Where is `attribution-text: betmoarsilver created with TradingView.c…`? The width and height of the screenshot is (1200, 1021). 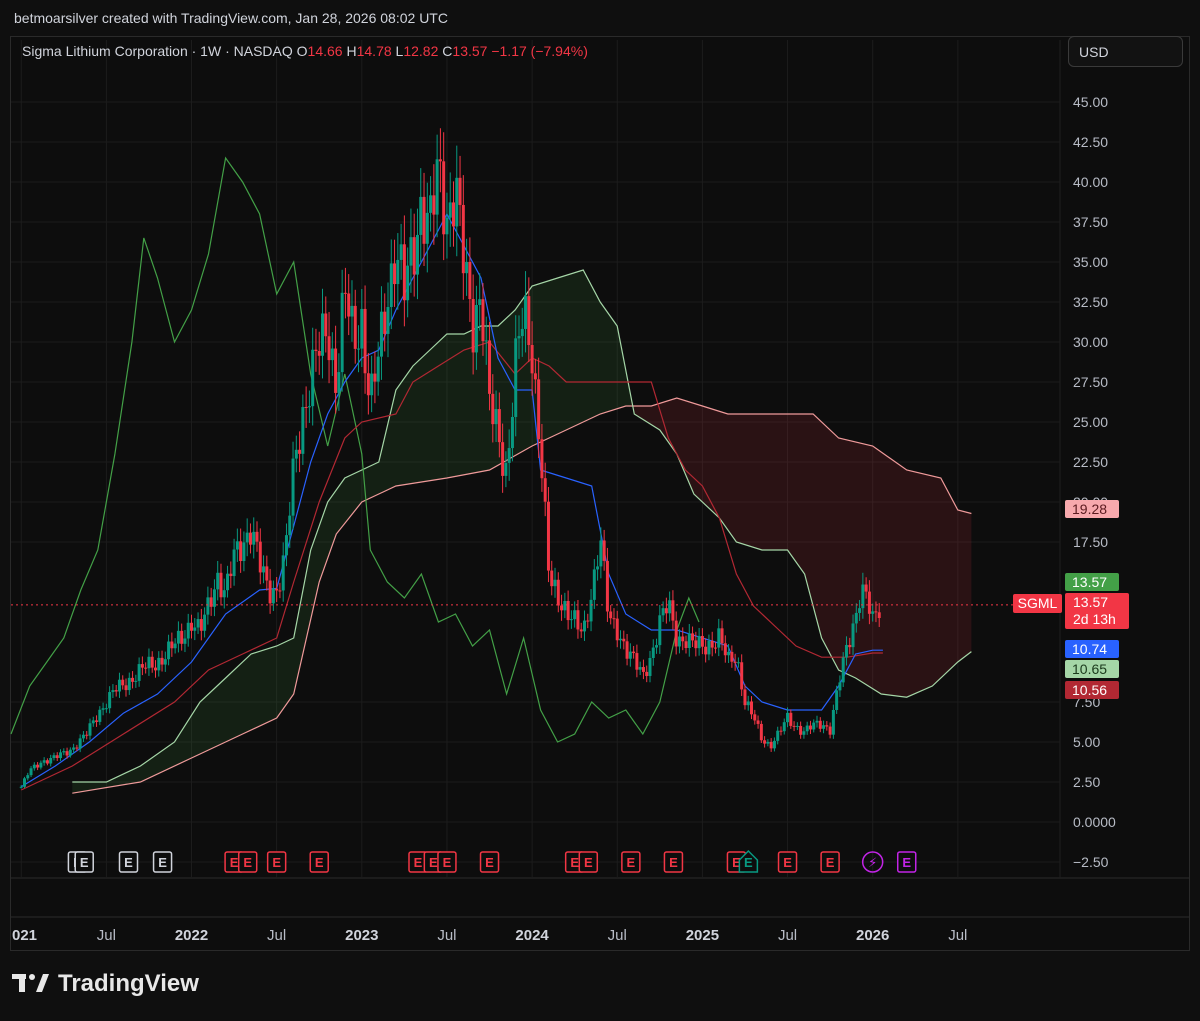
attribution-text: betmoarsilver created with TradingView.c… is located at coordinates (231, 18).